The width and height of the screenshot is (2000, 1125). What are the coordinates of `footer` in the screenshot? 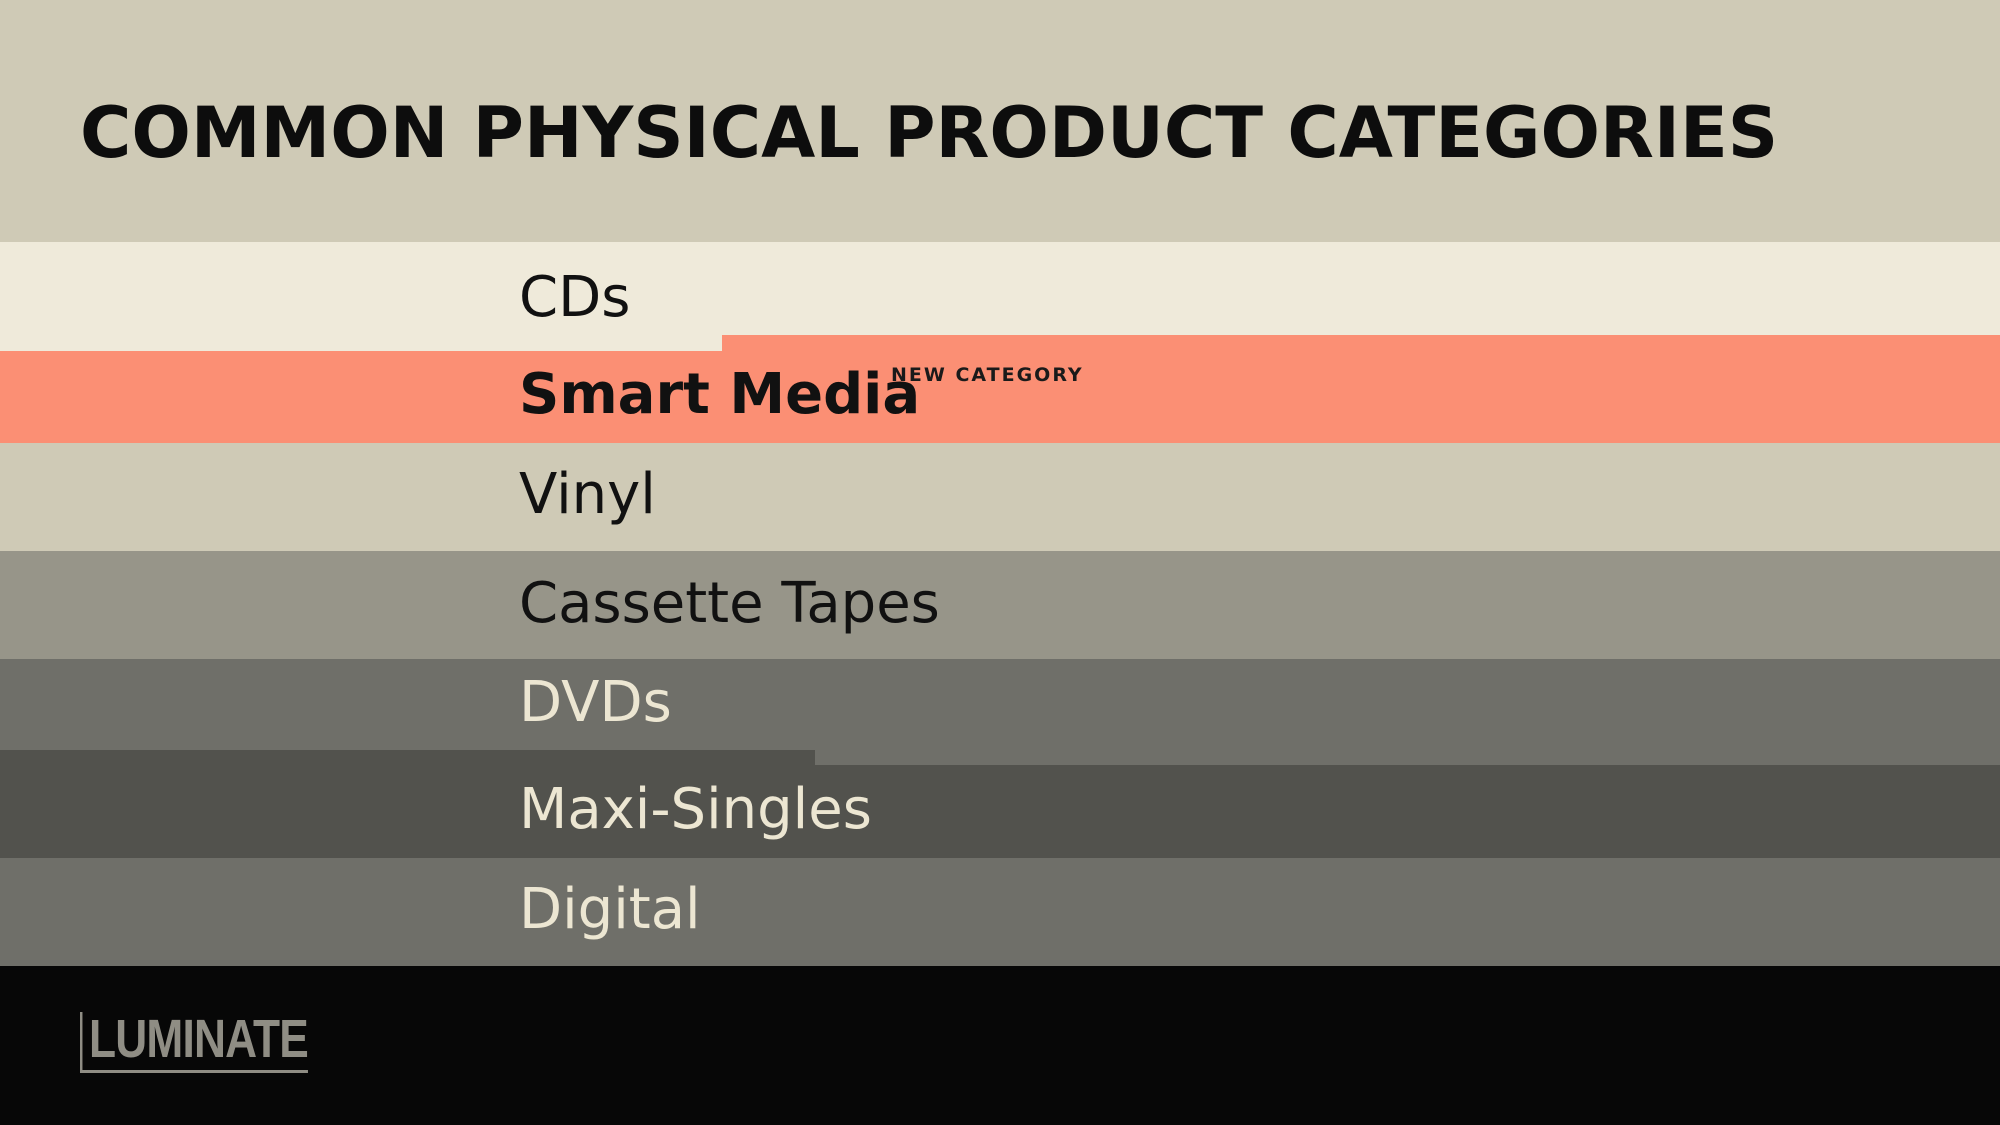 It's located at (1000, 1045).